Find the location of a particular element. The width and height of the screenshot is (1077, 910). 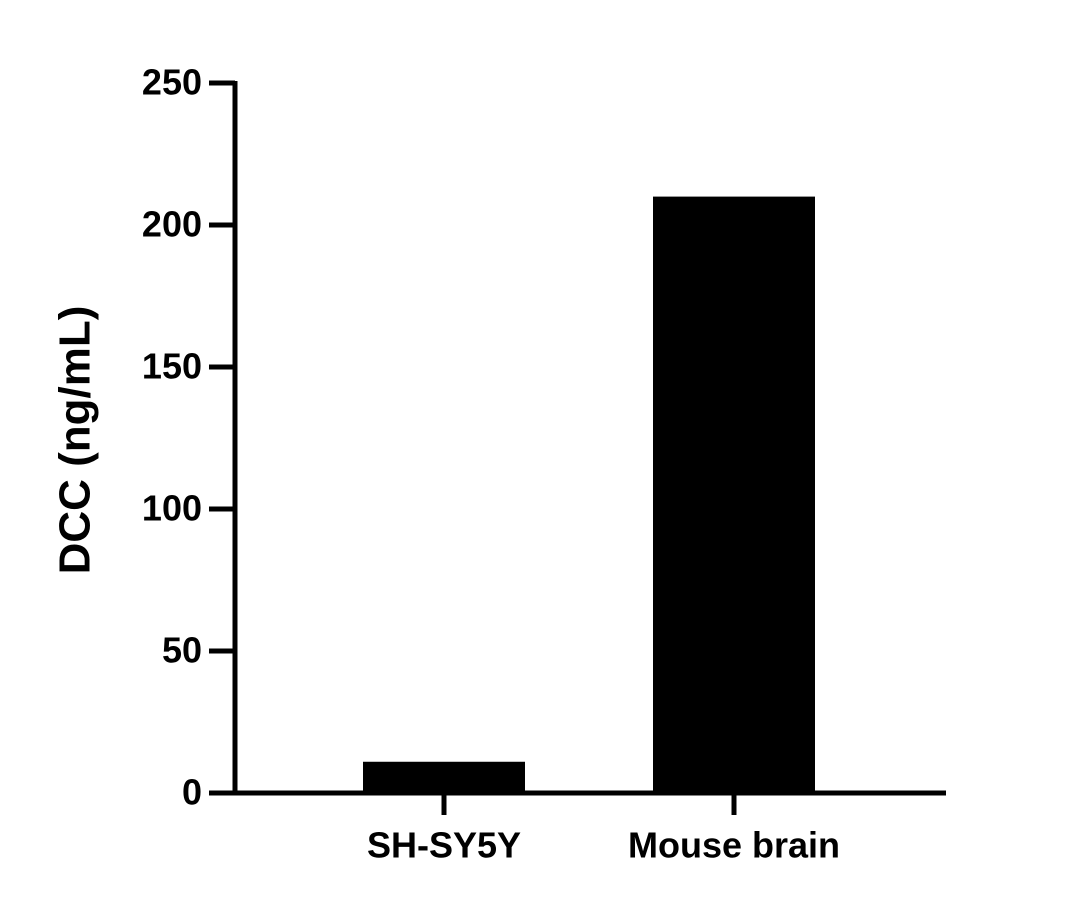

y-tick-label: 250 is located at coordinates (172, 82).